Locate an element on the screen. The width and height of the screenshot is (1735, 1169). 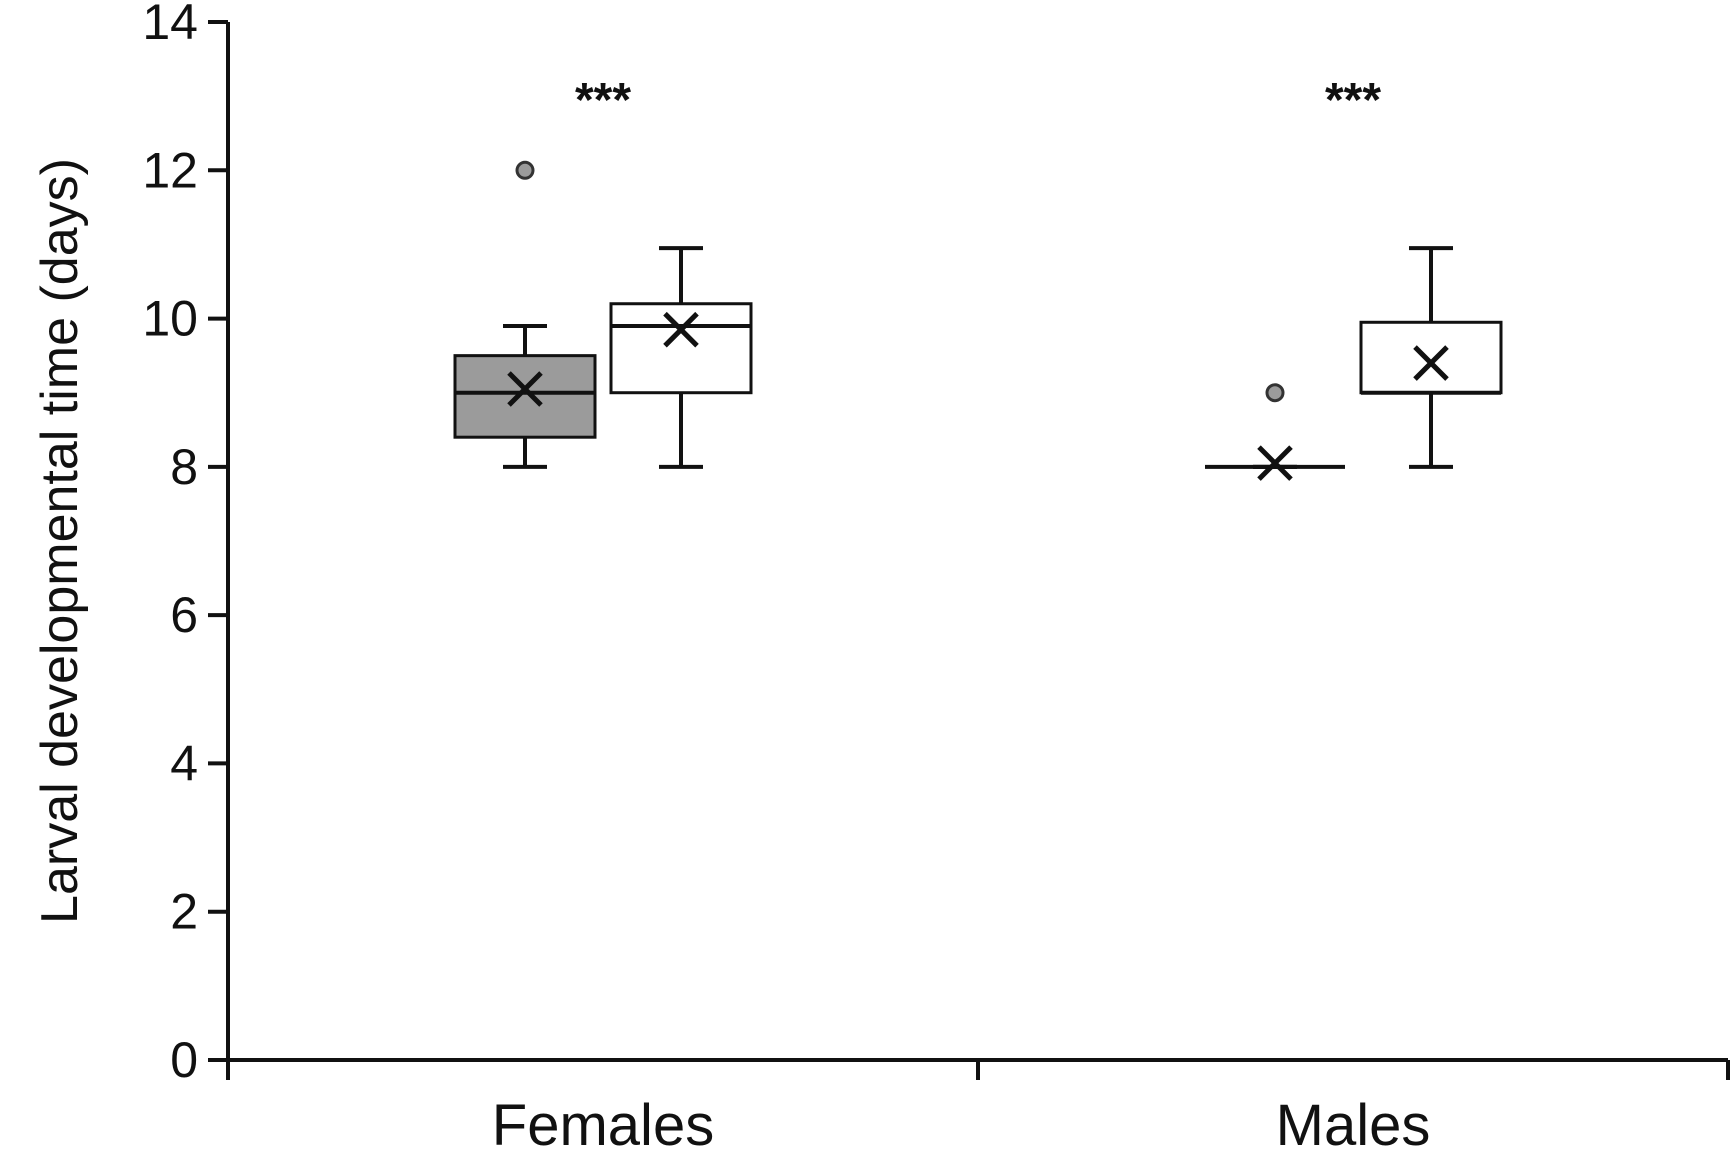
y-tick-label: 2 is located at coordinates (184, 912).